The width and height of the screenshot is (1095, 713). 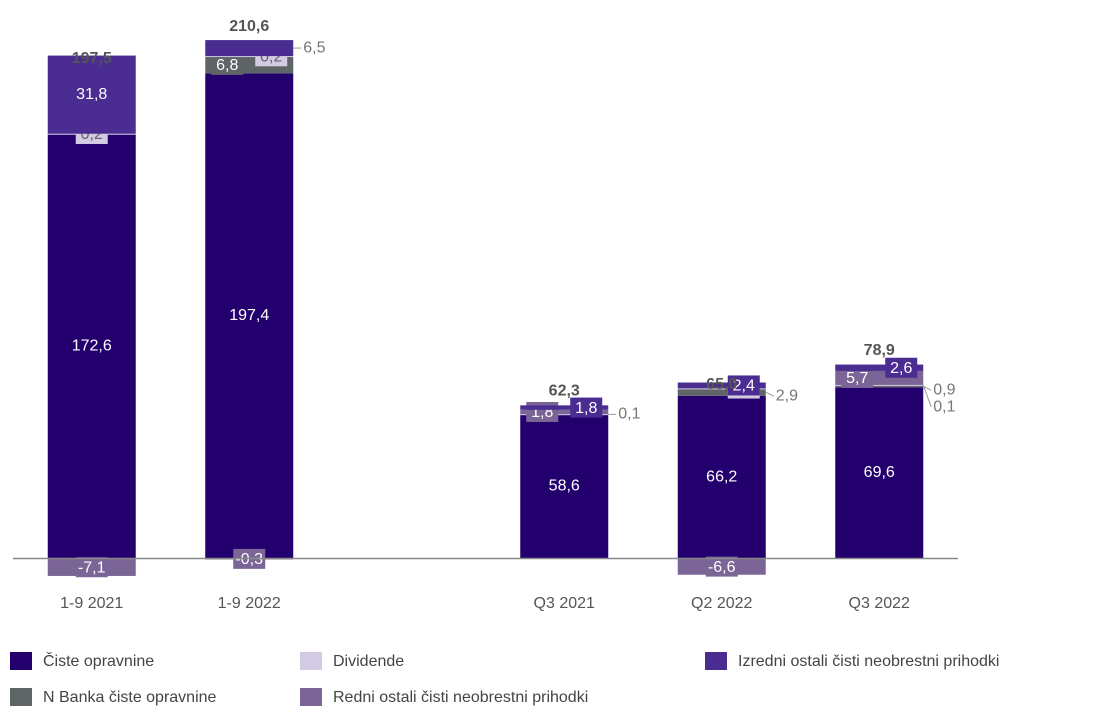 I want to click on data-label: 197,4, so click(x=249, y=315).